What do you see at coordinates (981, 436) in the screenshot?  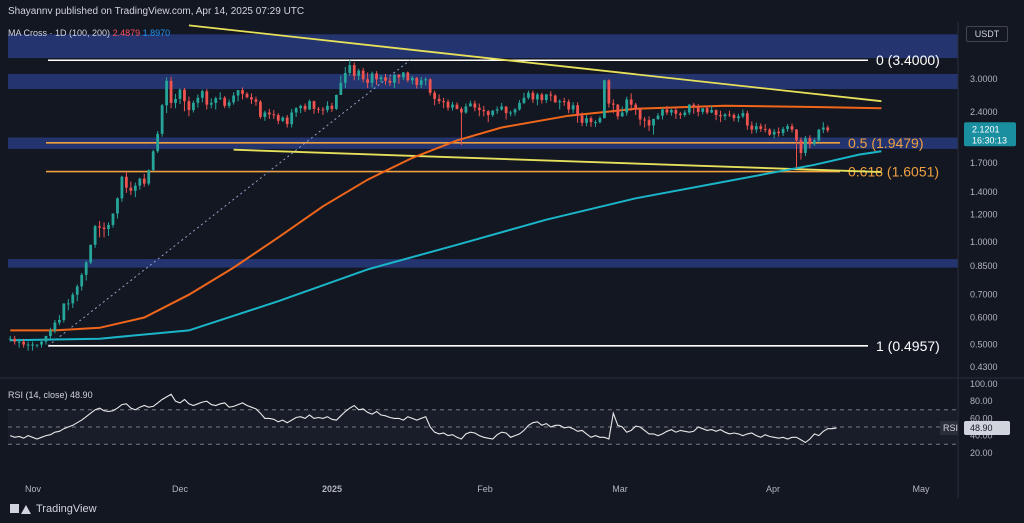 I see `rsi-axis-tick: 40.00` at bounding box center [981, 436].